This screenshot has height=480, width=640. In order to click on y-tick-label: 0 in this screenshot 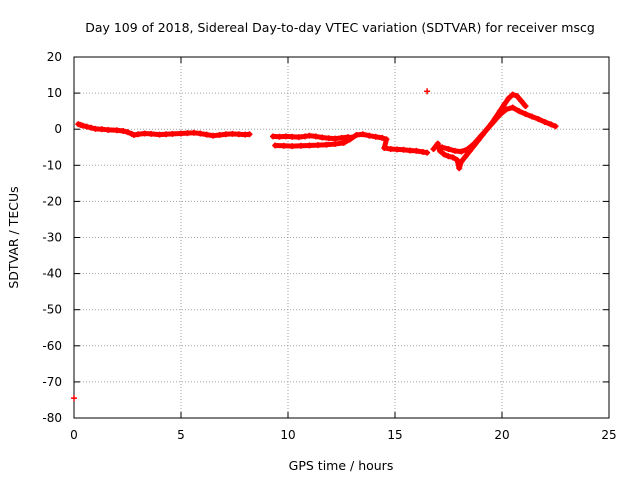, I will do `click(58, 129)`.